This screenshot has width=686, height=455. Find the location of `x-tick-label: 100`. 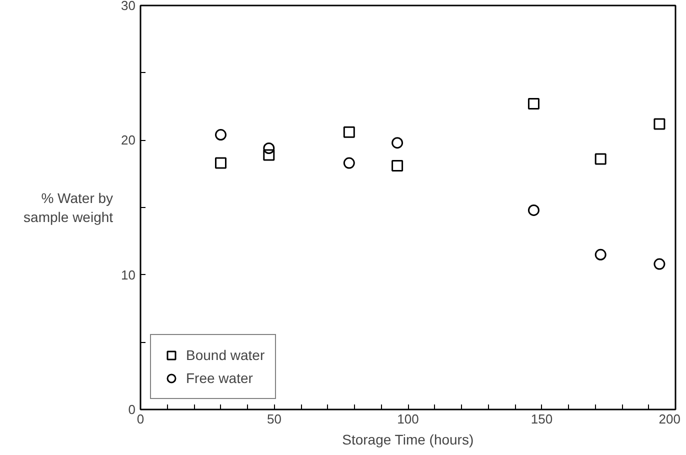

x-tick-label: 100 is located at coordinates (408, 419).